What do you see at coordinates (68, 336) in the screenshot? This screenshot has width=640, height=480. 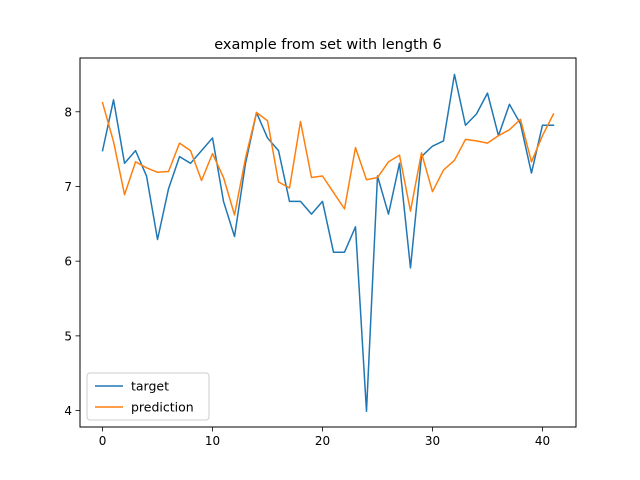 I see `y-tick-label: 5` at bounding box center [68, 336].